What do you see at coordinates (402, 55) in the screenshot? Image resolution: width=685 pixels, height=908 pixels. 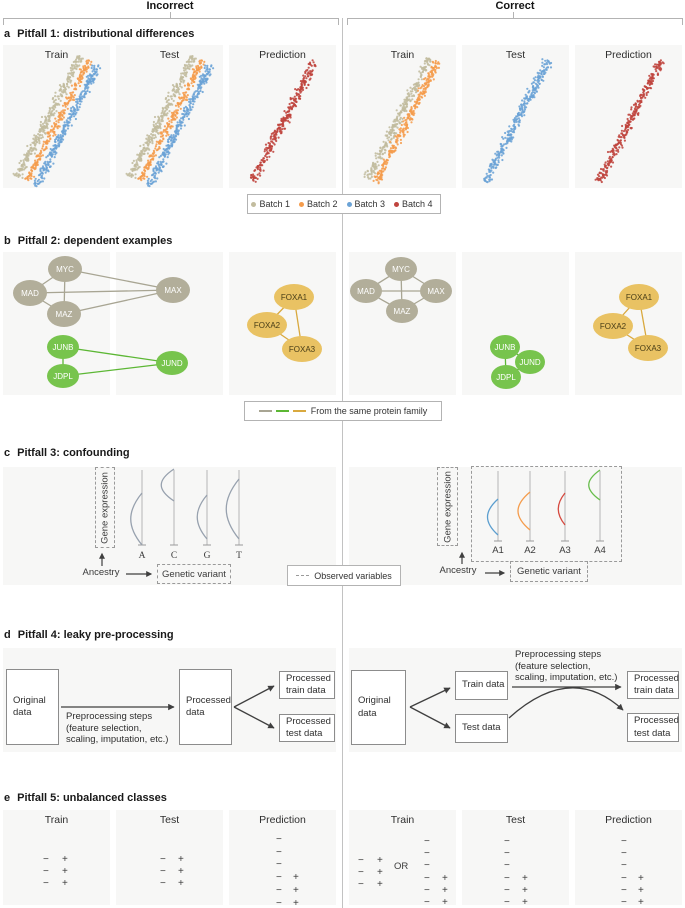 I see `col-title-train: Train` at bounding box center [402, 55].